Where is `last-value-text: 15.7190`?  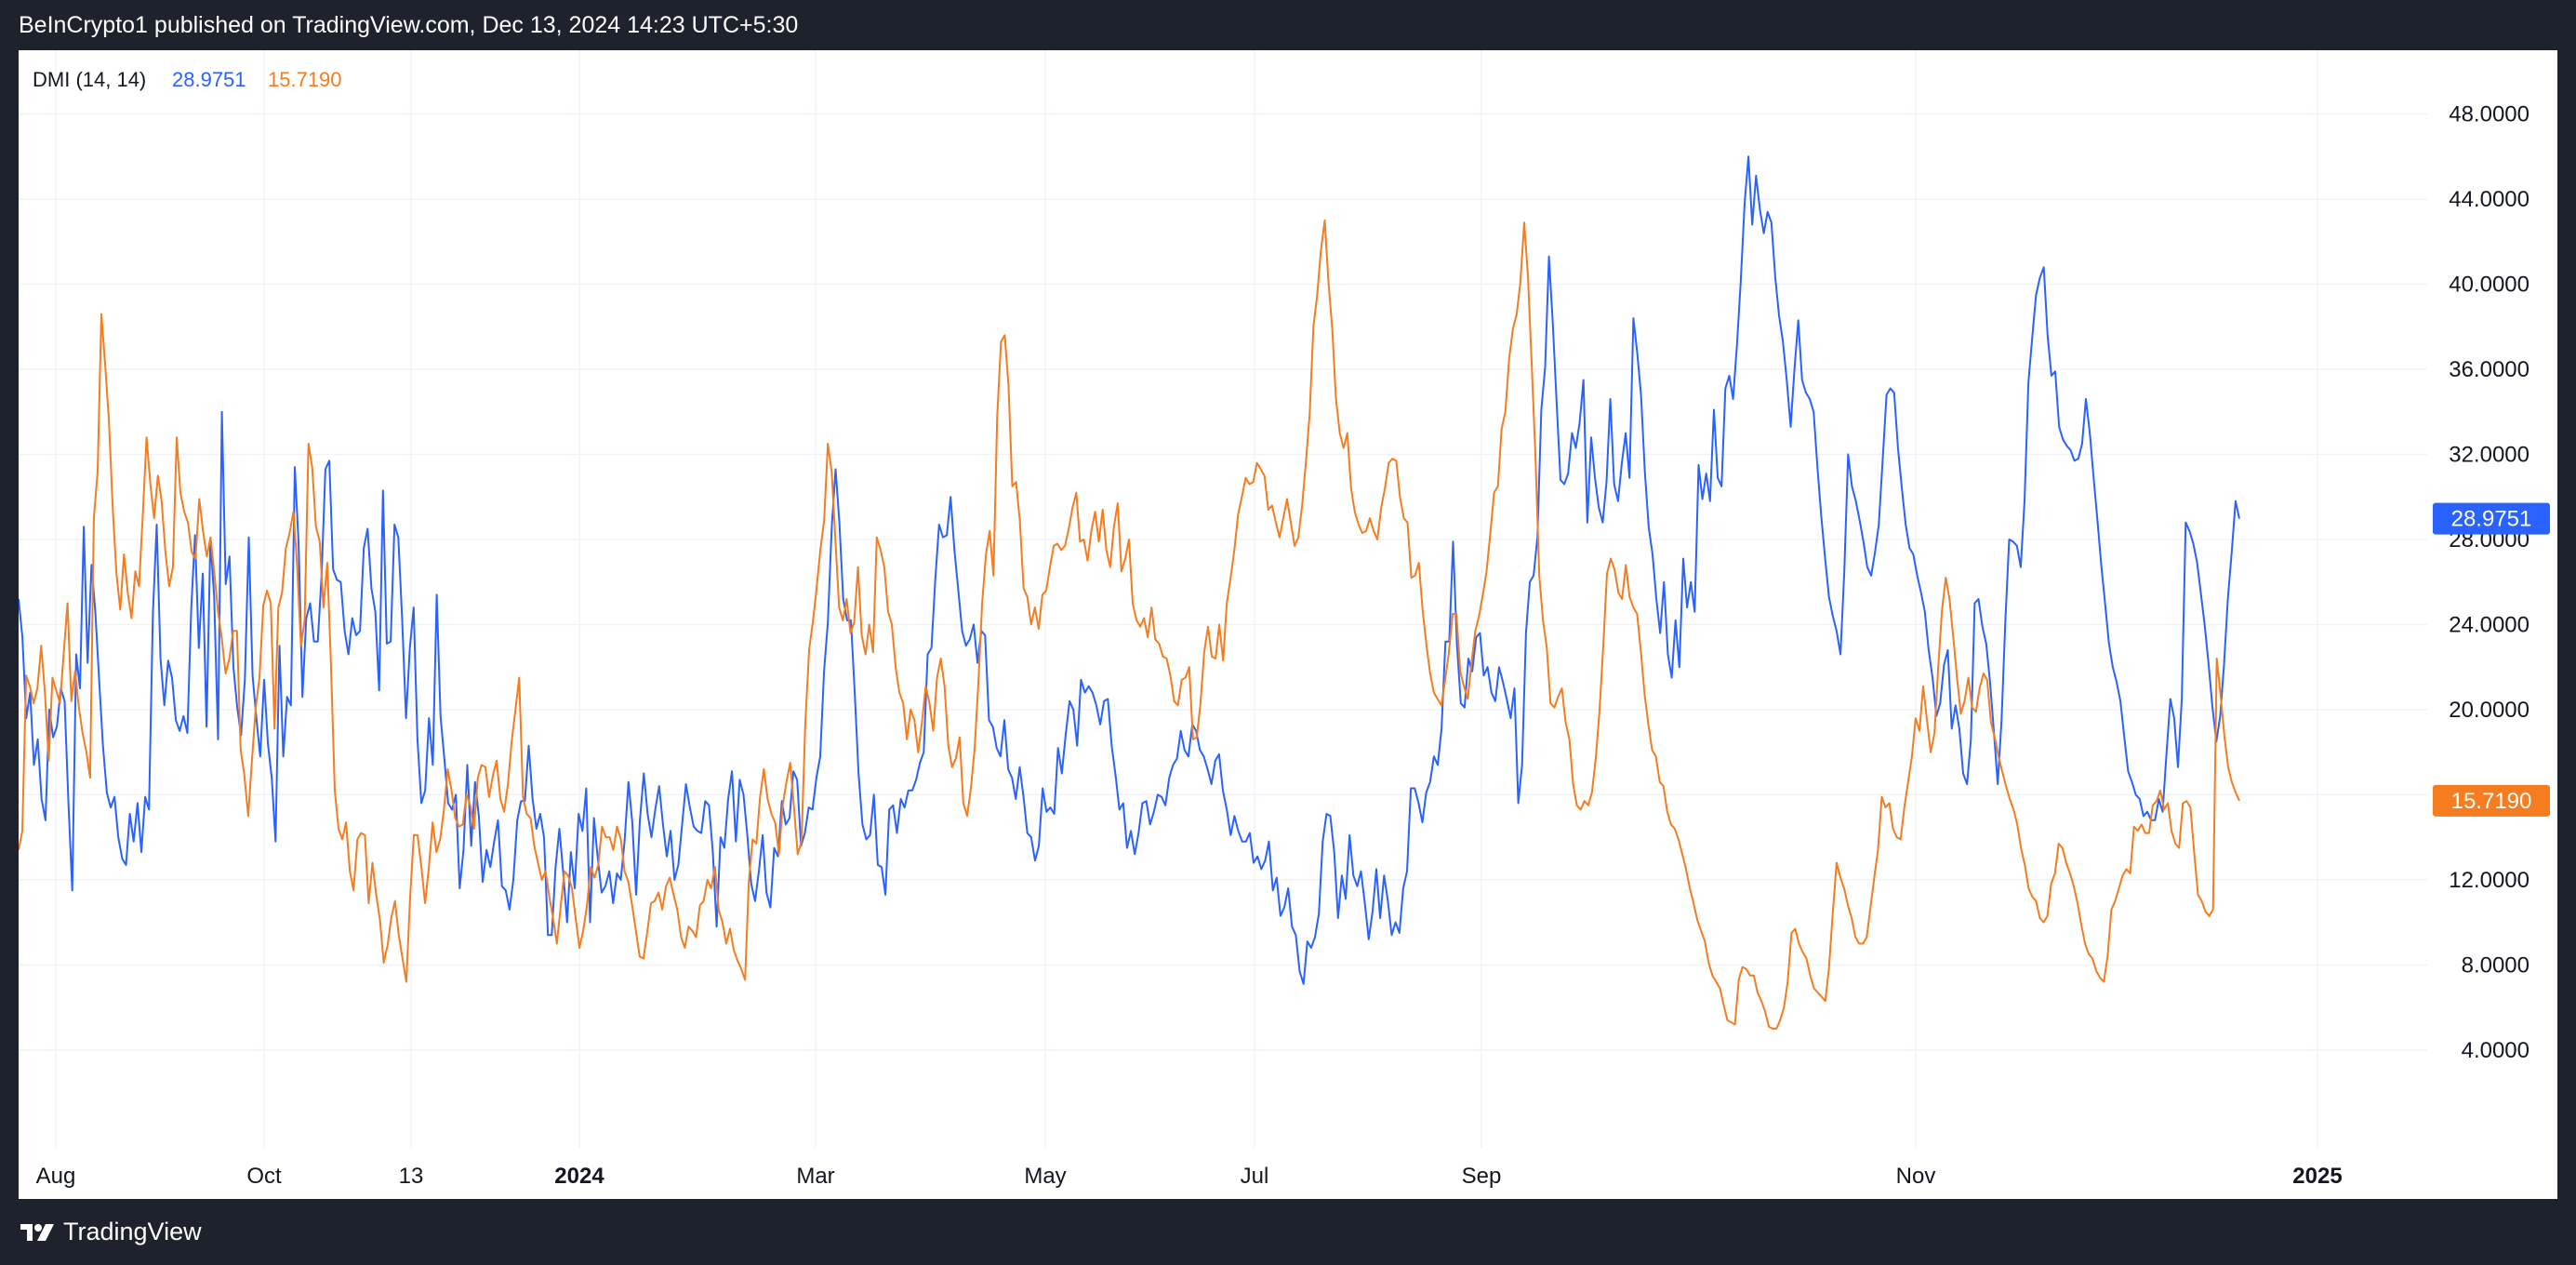 last-value-text: 15.7190 is located at coordinates (2491, 802).